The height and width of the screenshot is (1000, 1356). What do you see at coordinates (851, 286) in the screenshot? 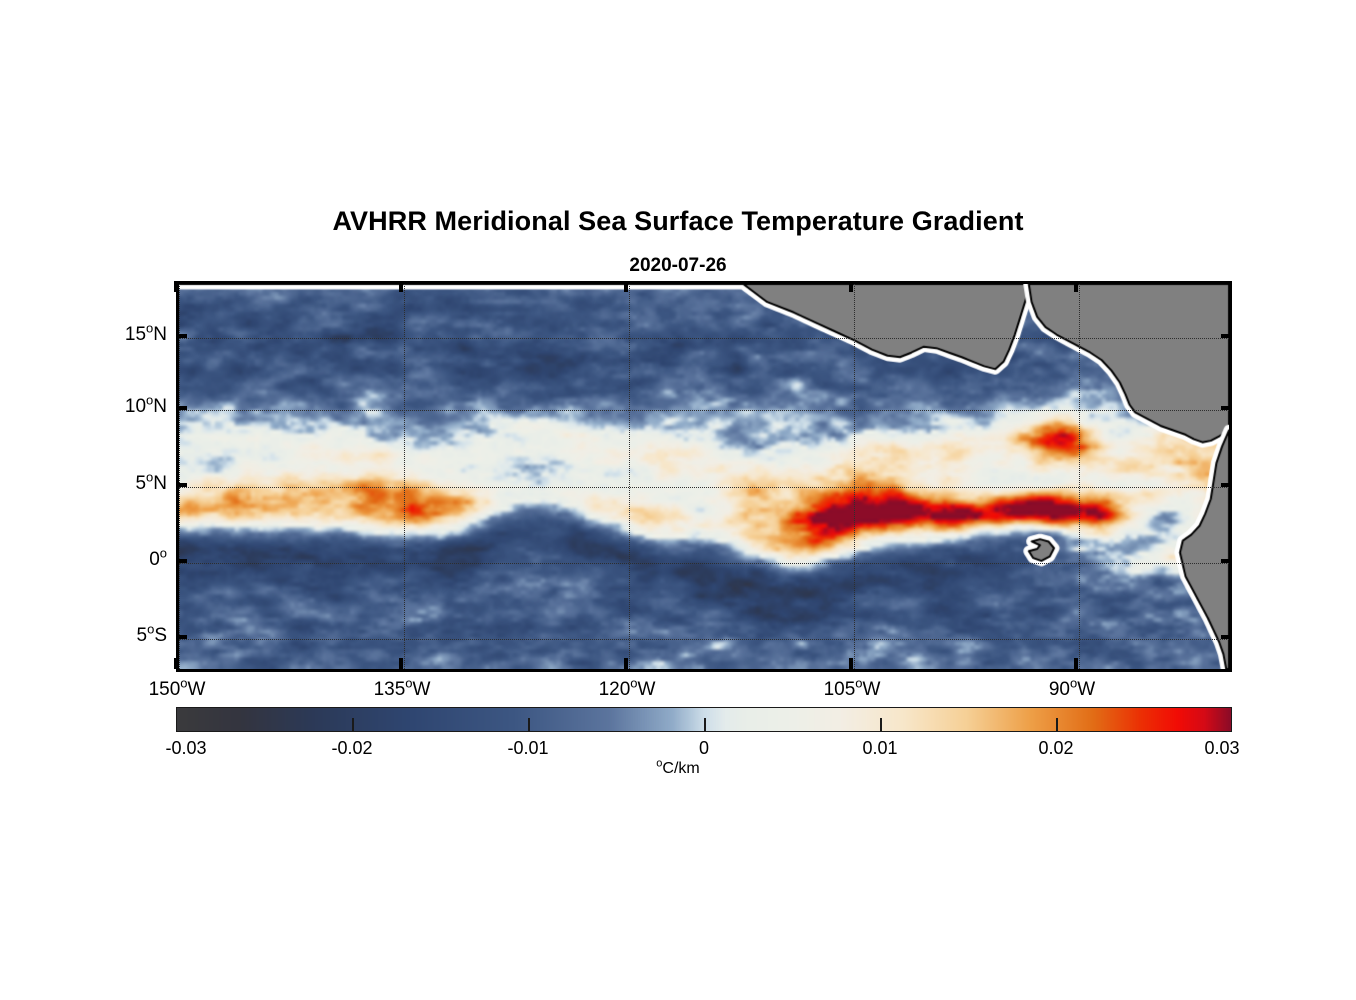
I see `tick-lon-105w-top` at bounding box center [851, 286].